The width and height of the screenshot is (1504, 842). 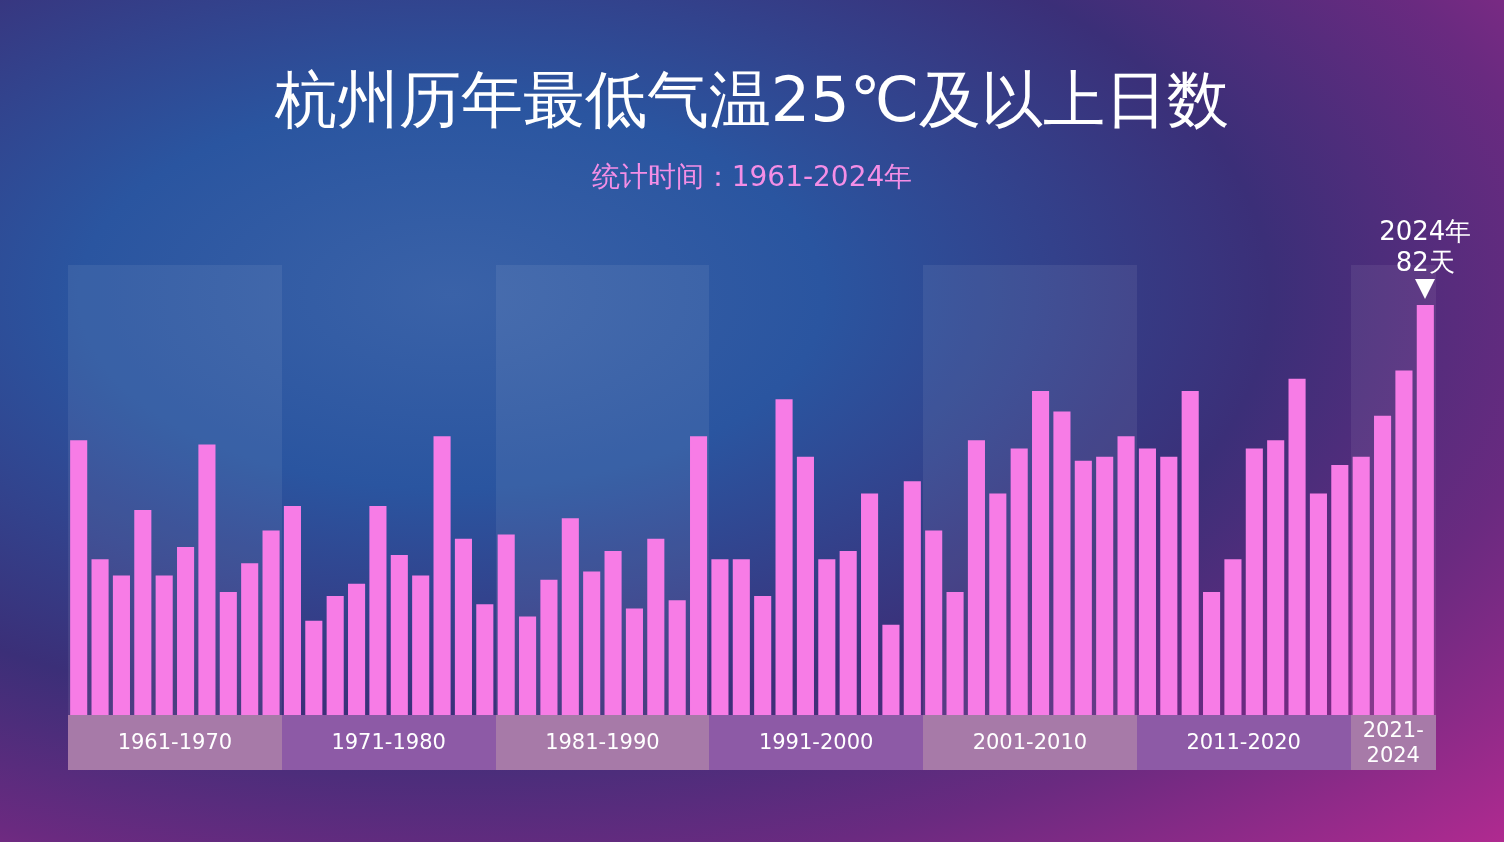 I want to click on text: 1961-1970, so click(x=175, y=742).